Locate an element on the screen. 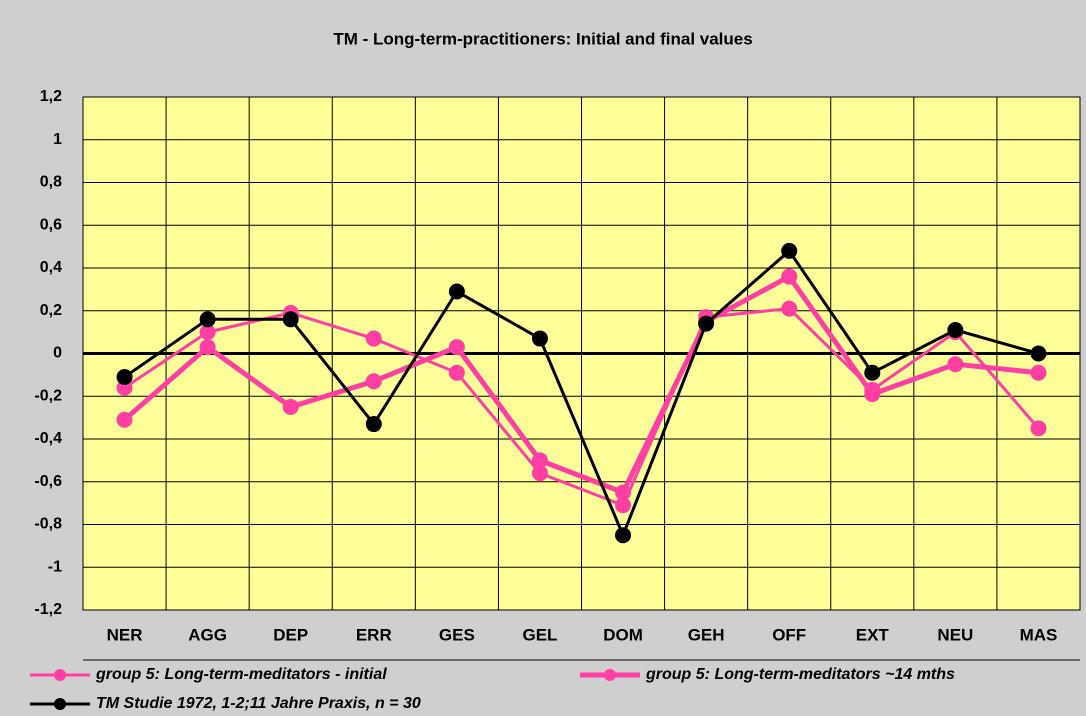  y-tick-label: 0 is located at coordinates (57, 353).